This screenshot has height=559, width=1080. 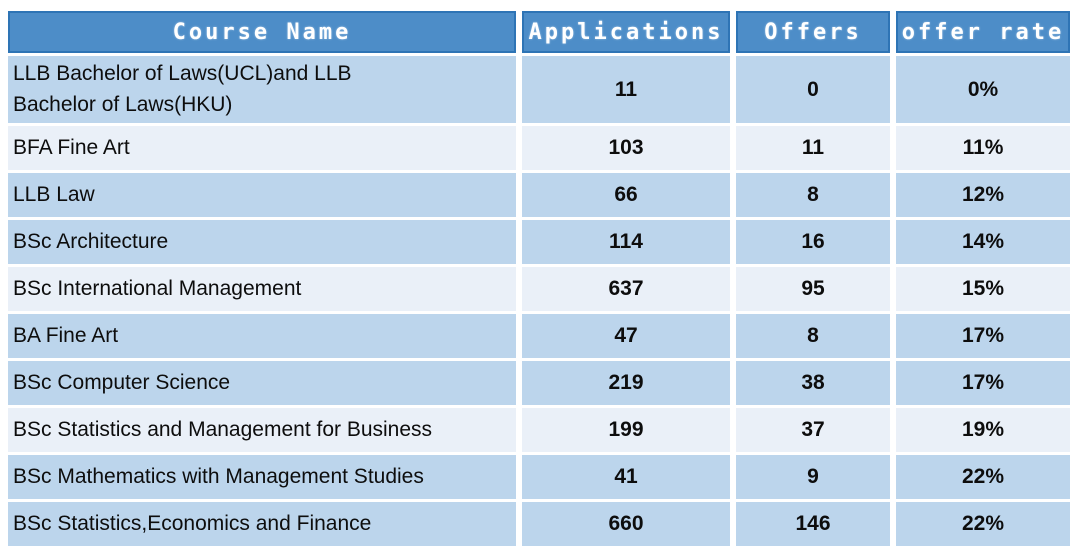 I want to click on offers-cell: 95, so click(x=813, y=289).